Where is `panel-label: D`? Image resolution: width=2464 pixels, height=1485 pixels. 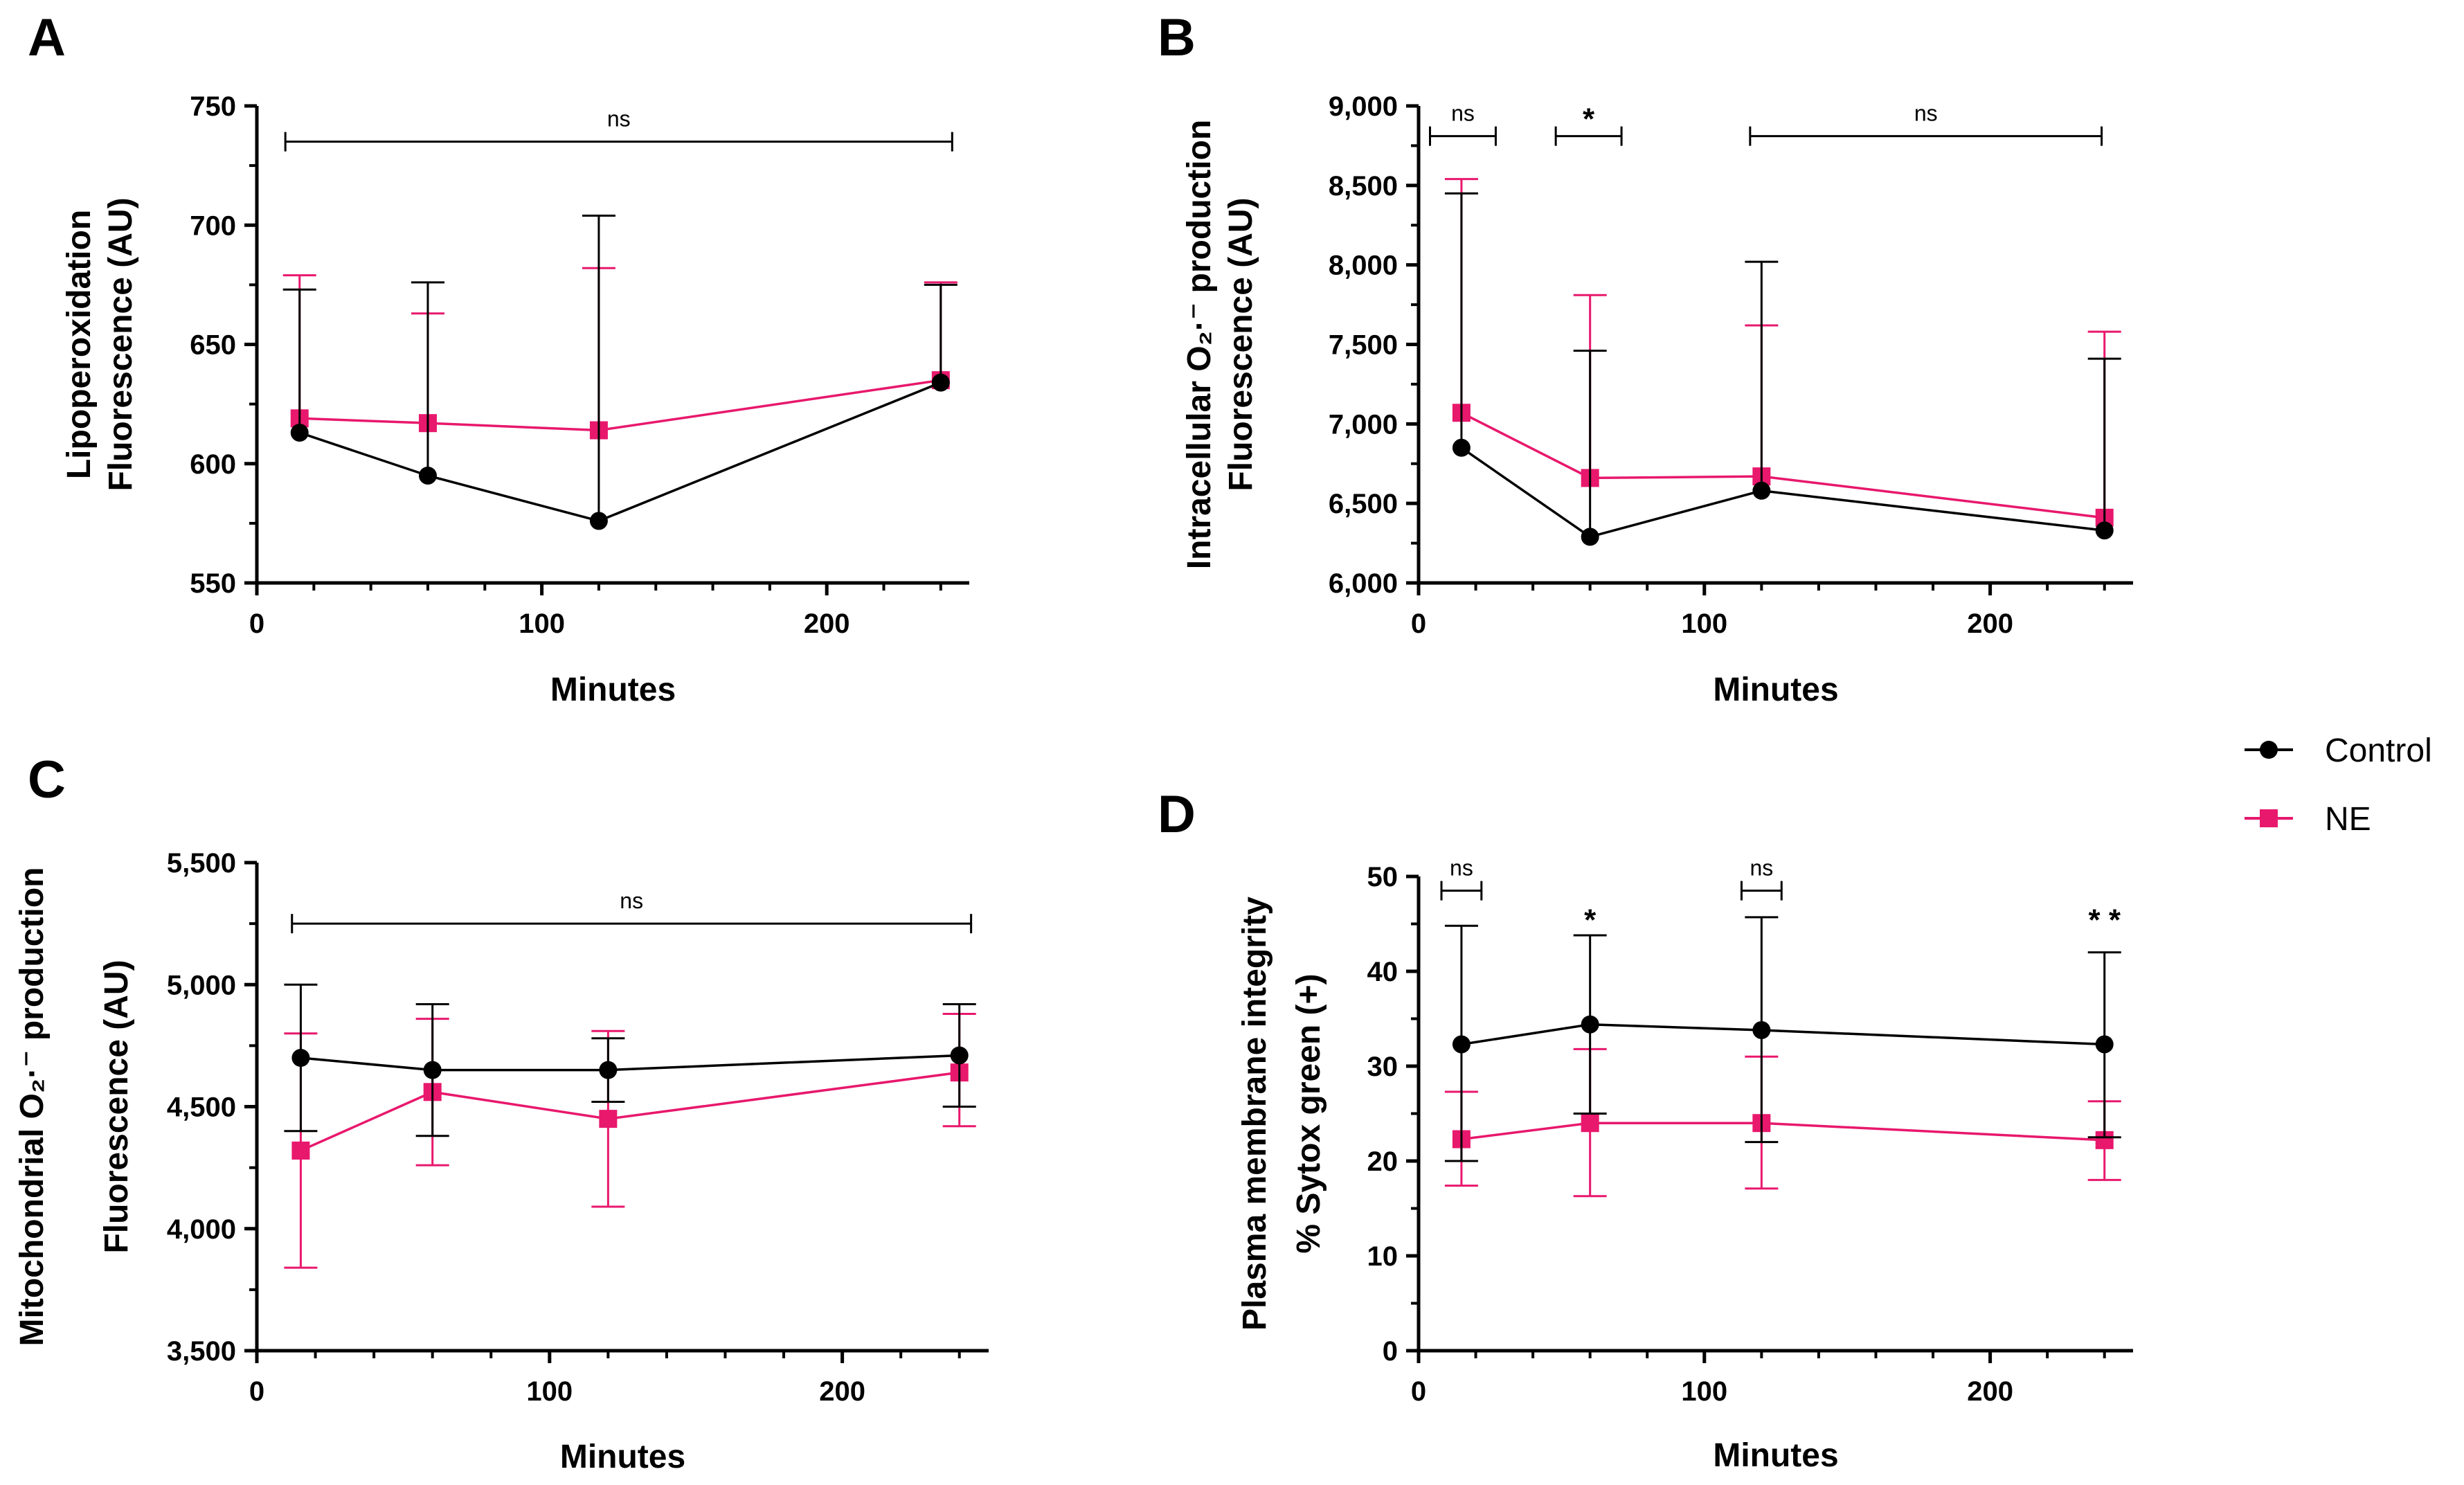
panel-label: D is located at coordinates (1177, 814).